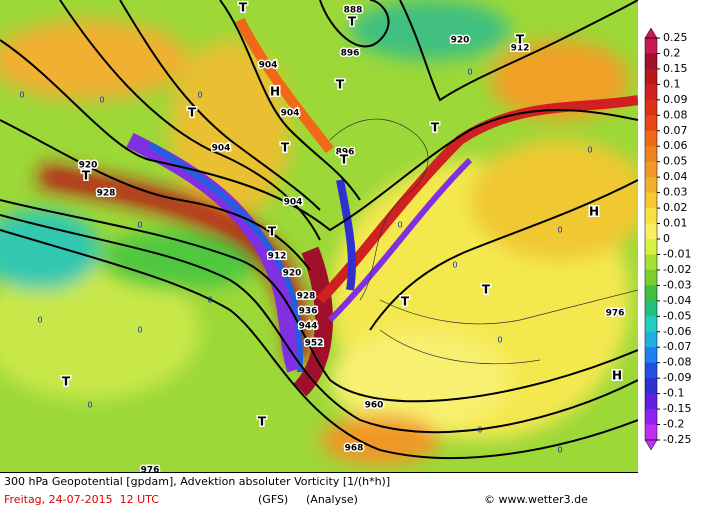 The image size is (704, 513). What do you see at coordinates (677, 300) in the screenshot?
I see `colorbar-label: -0.04` at bounding box center [677, 300].